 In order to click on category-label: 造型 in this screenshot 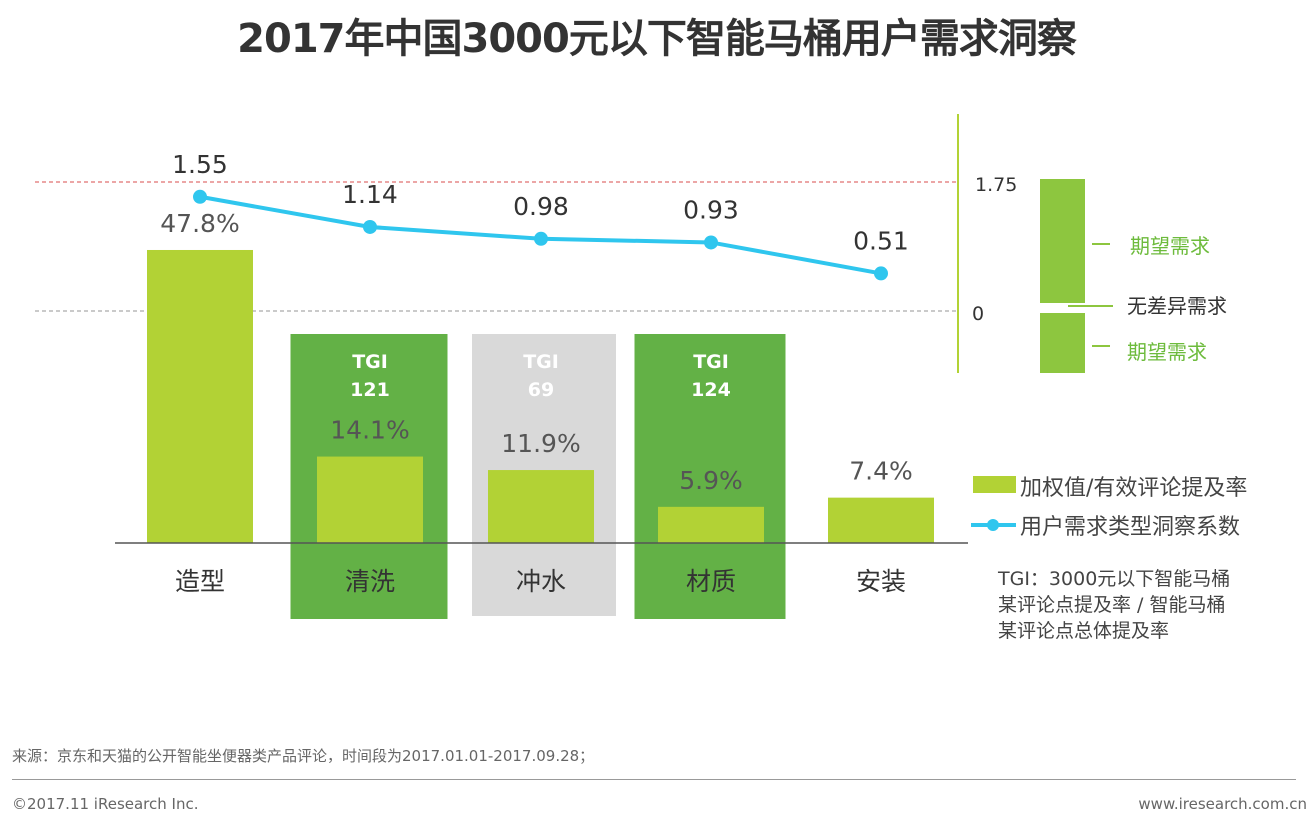, I will do `click(200, 581)`.